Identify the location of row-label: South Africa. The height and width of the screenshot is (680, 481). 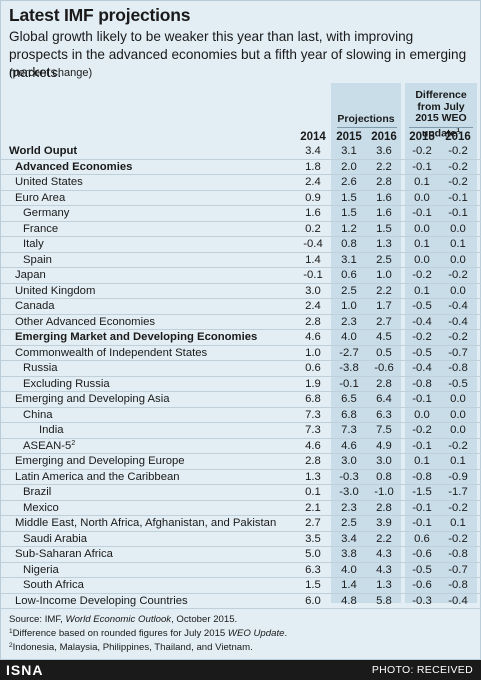
(53, 585).